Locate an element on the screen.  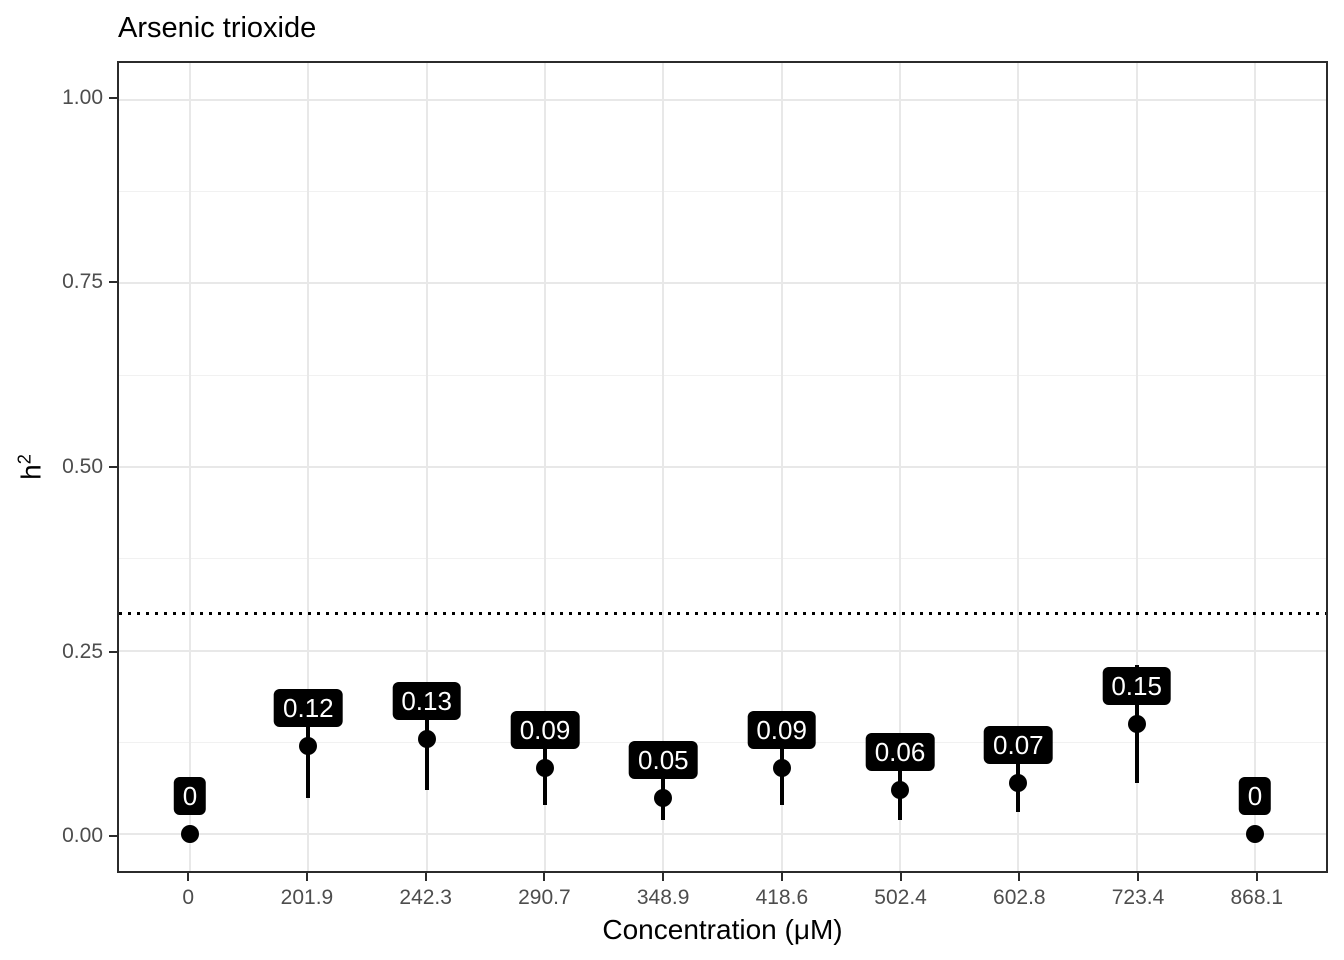
y-tick-label: 0.00 is located at coordinates (82, 836).